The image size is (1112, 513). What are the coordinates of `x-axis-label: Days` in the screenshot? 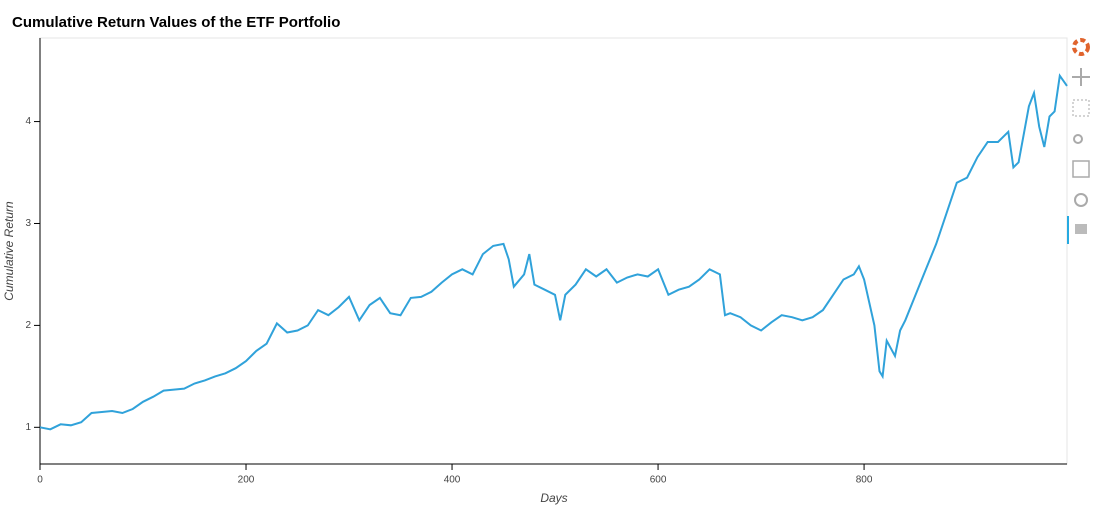 It's located at (553, 498).